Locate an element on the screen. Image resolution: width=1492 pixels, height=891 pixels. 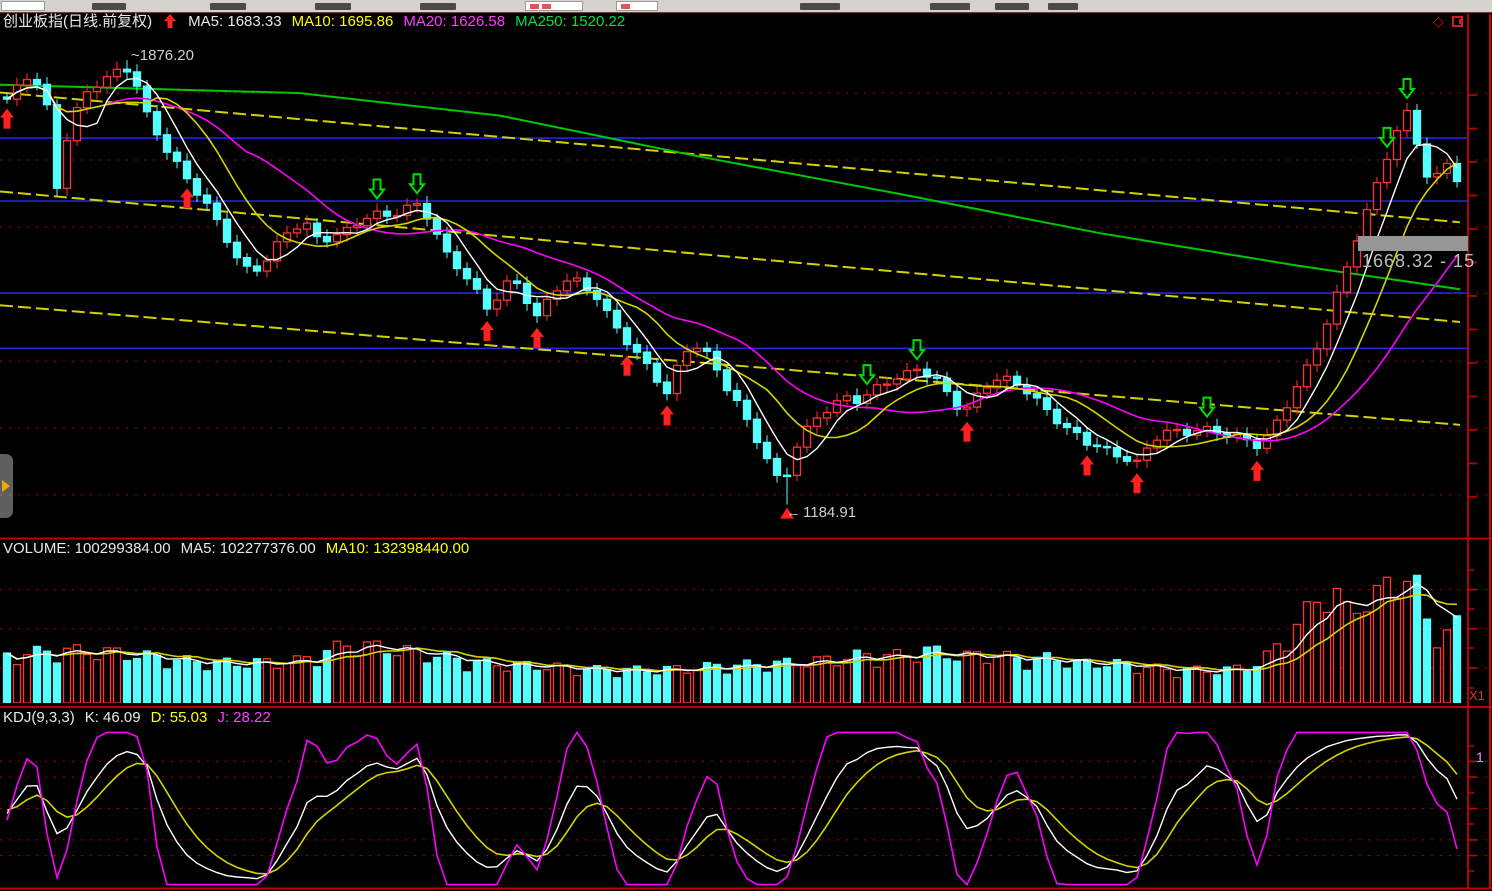
volume-ma10-value: MA10: 132398440.00 is located at coordinates (397, 548).